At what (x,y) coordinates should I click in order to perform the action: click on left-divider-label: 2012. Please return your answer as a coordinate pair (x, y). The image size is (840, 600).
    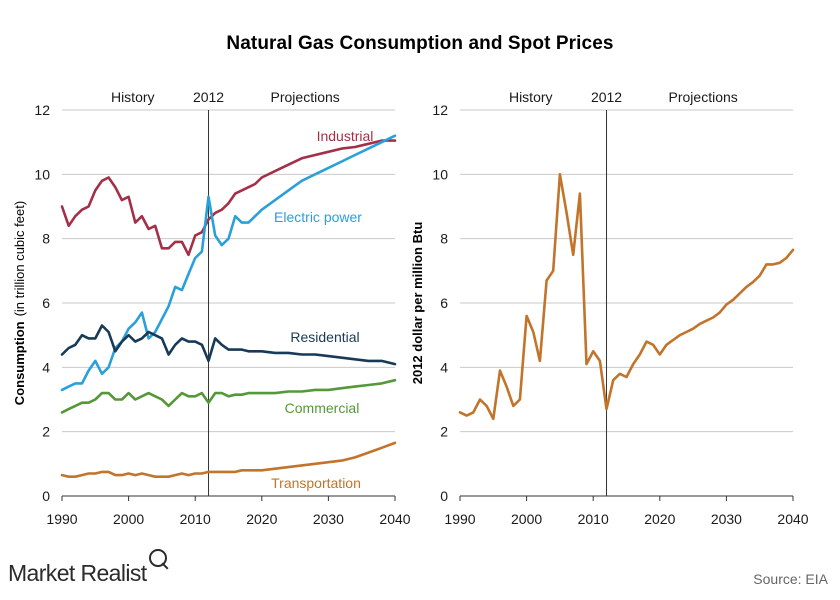
    Looking at the image, I should click on (208, 97).